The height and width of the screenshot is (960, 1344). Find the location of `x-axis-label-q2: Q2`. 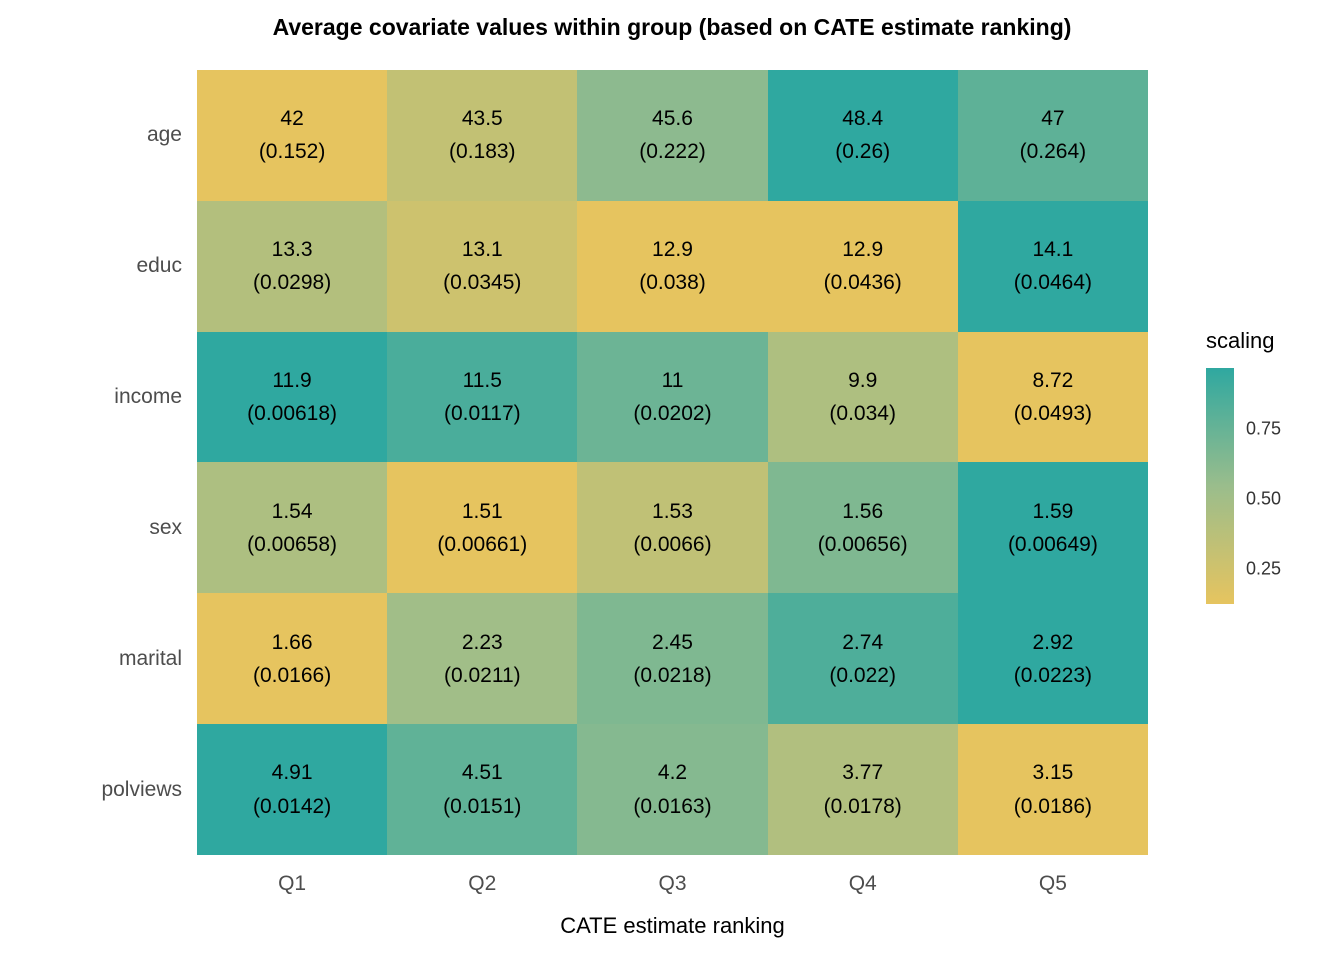

x-axis-label-q2: Q2 is located at coordinates (482, 883).